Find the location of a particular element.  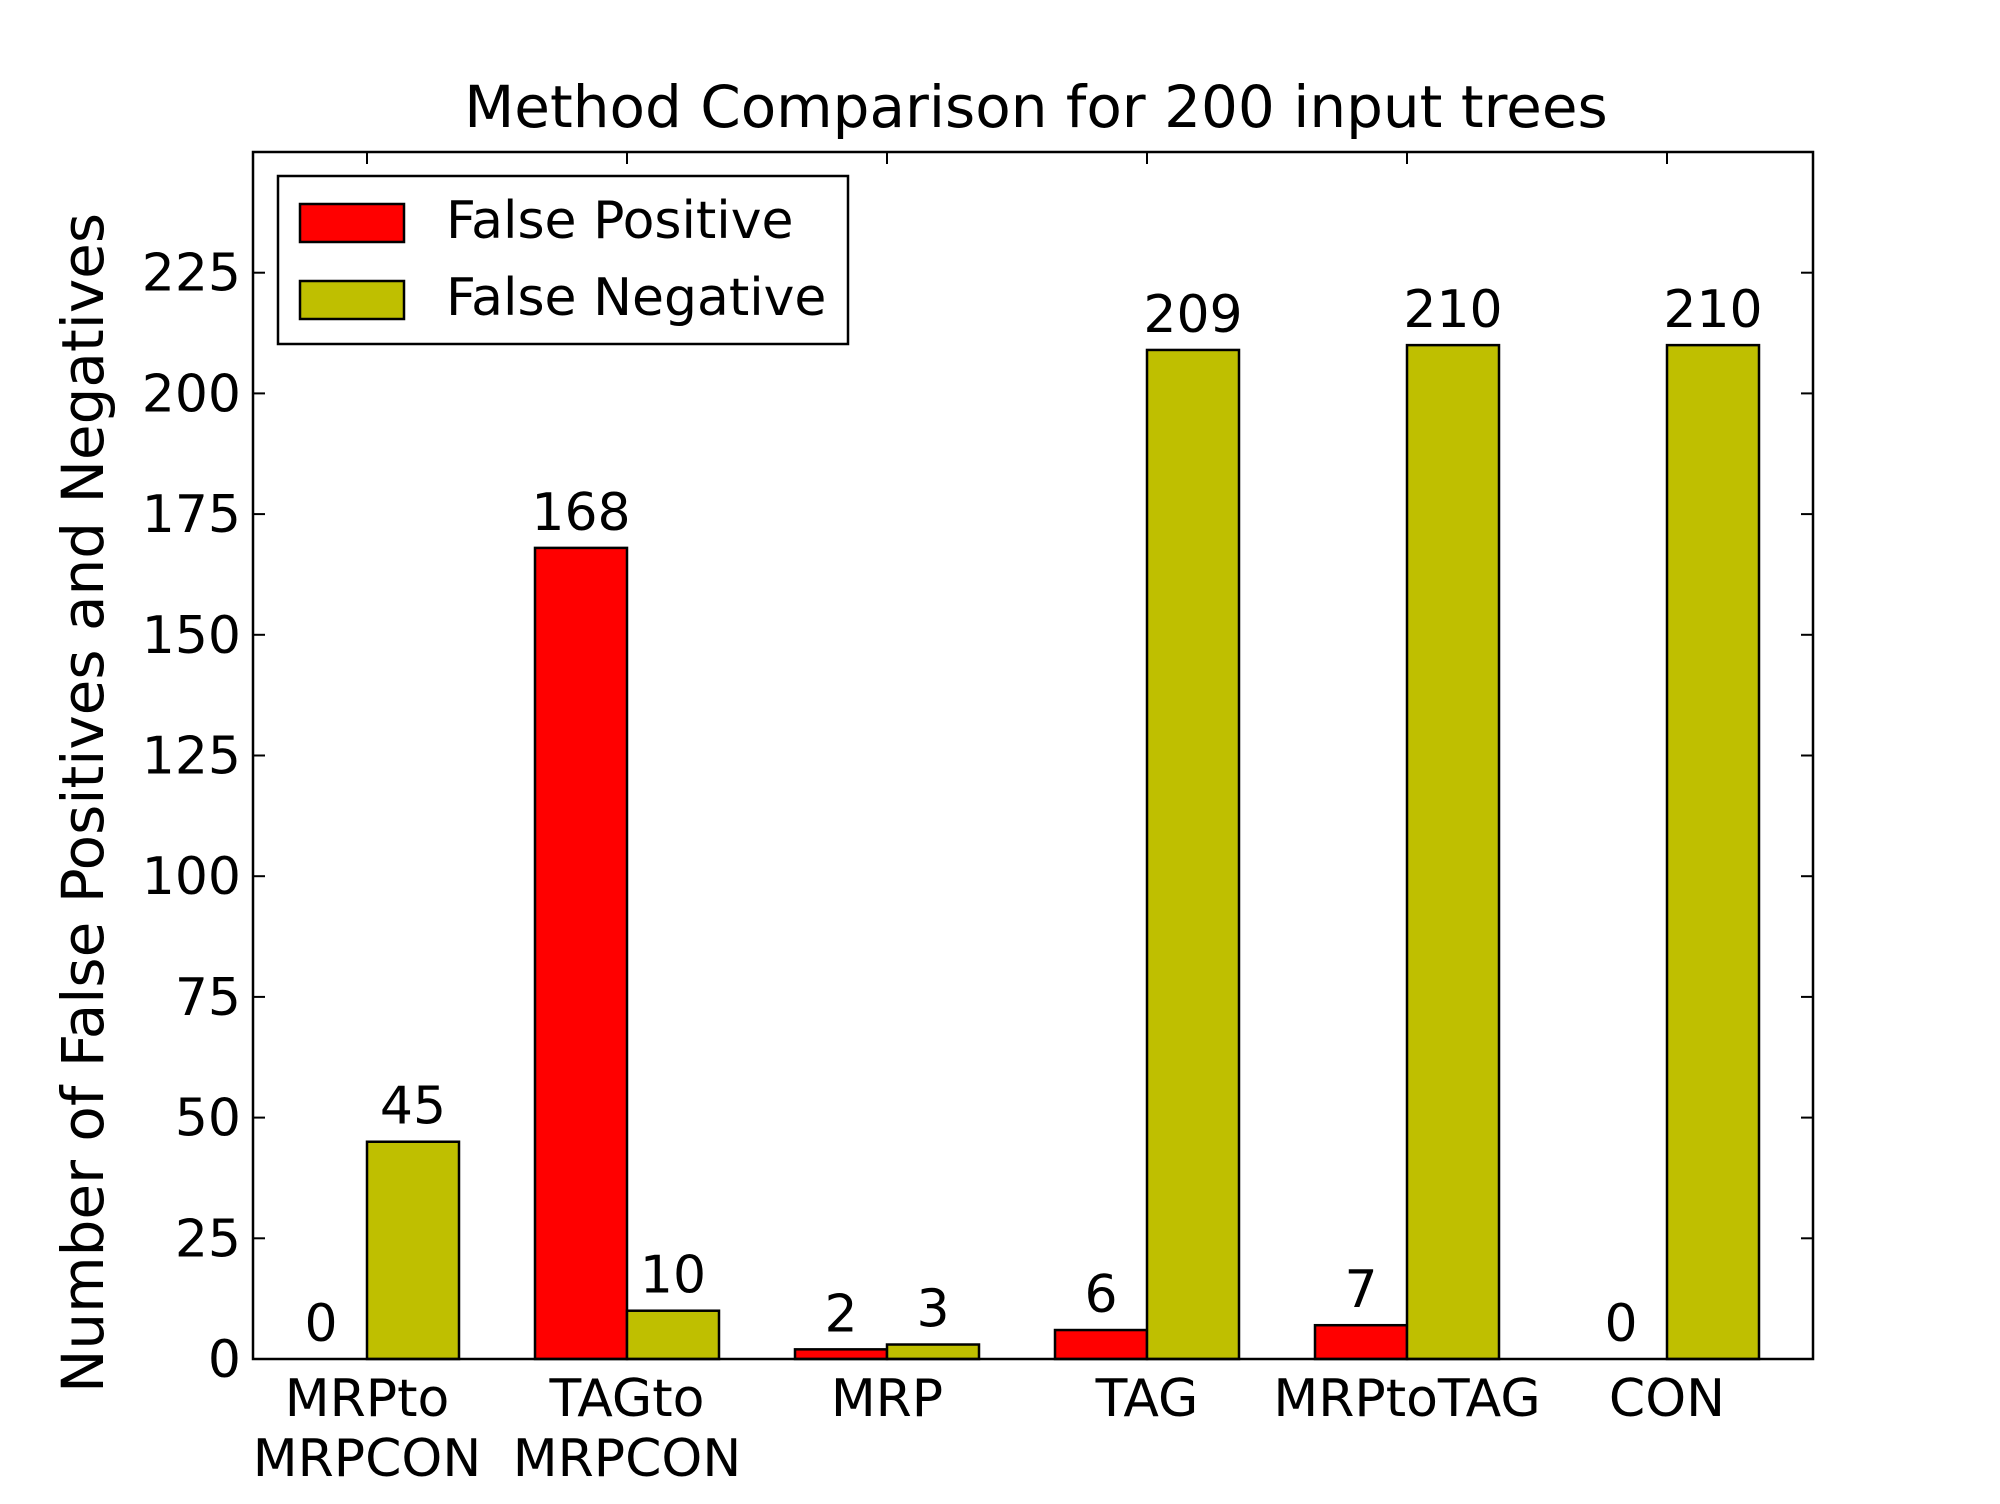

y-axis-label: Number of False Positives and Negatives is located at coordinates (83, 803).